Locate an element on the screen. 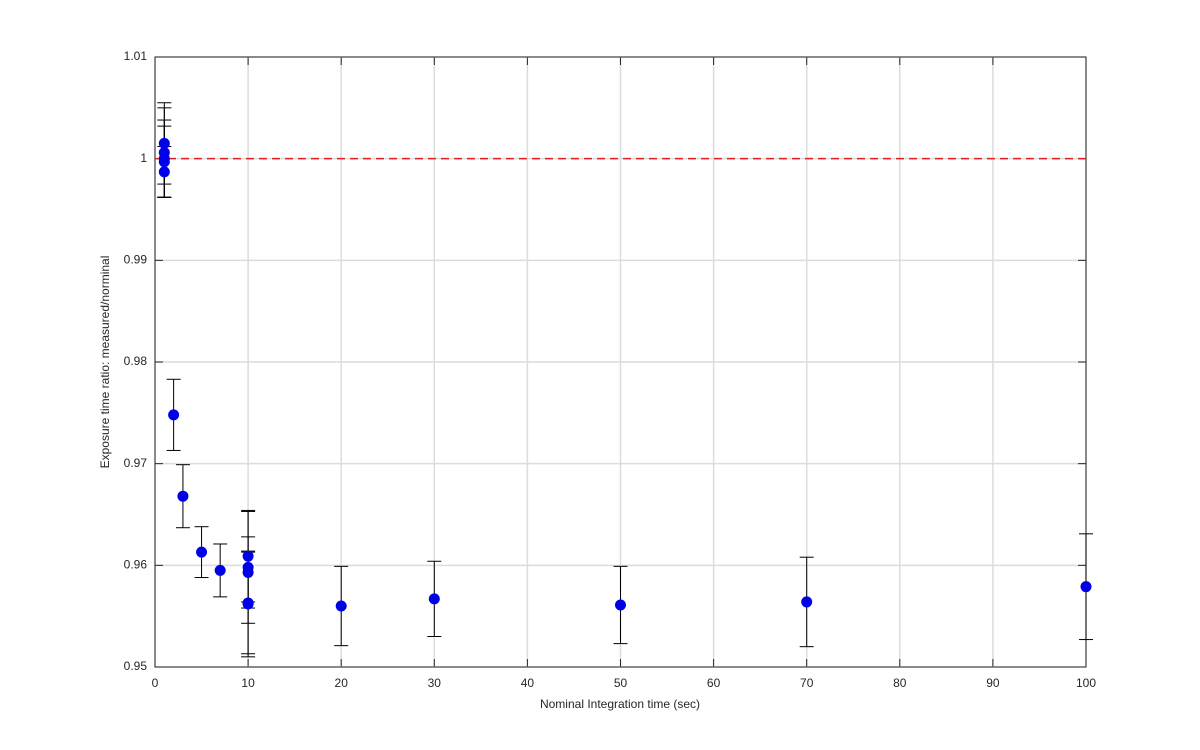 This screenshot has width=1200, height=750. x-tick-label: 40 is located at coordinates (528, 683).